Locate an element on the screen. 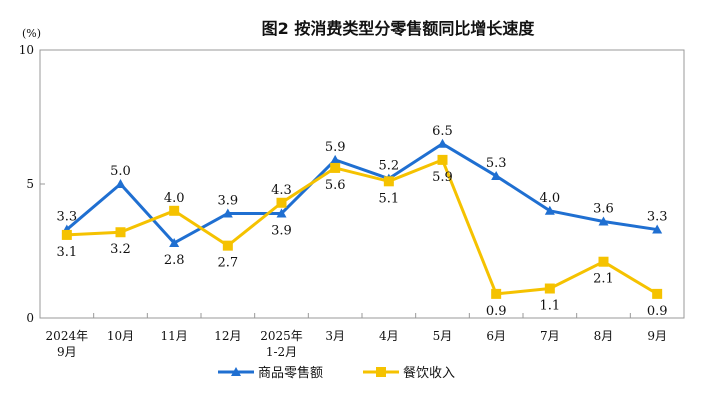 The width and height of the screenshot is (714, 400). data-label: 2.7 is located at coordinates (227, 263).